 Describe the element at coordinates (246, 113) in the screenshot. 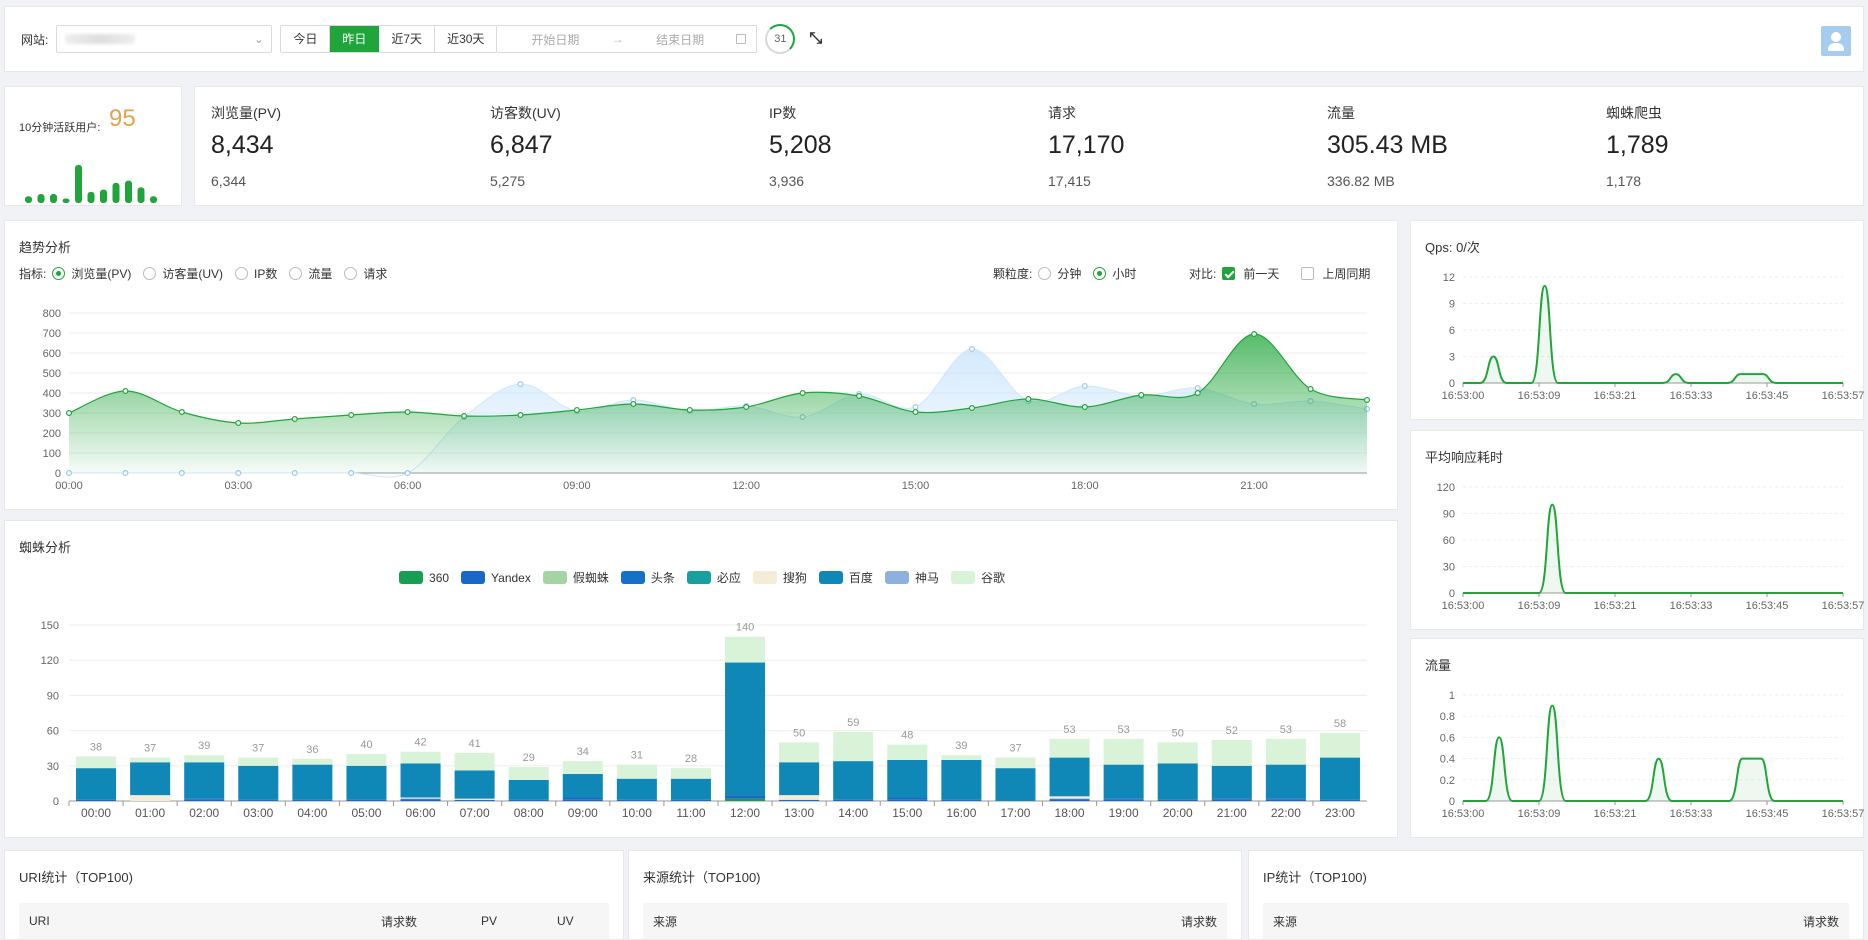

I see `stat-name: 浏览量(PV)` at that location.